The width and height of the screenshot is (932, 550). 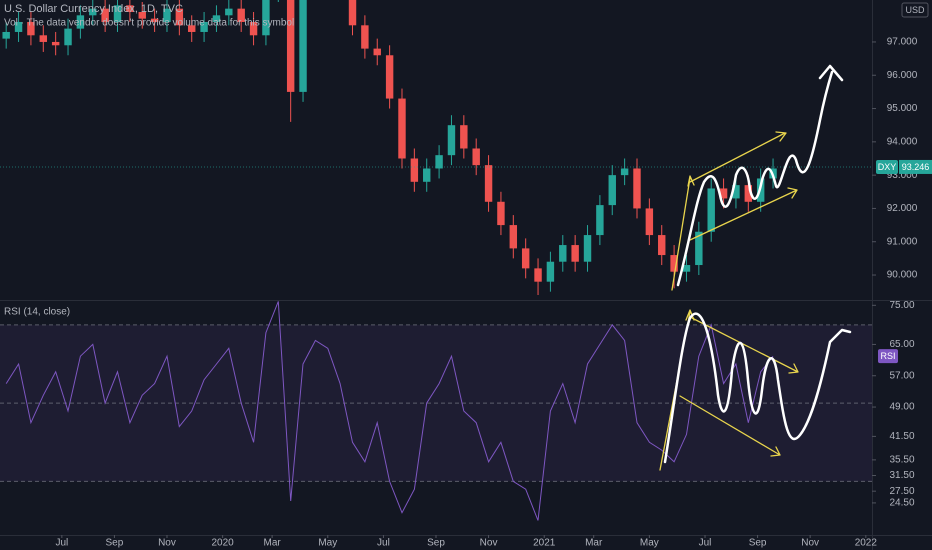 What do you see at coordinates (902, 208) in the screenshot?
I see `y-tick-label: 92.000` at bounding box center [902, 208].